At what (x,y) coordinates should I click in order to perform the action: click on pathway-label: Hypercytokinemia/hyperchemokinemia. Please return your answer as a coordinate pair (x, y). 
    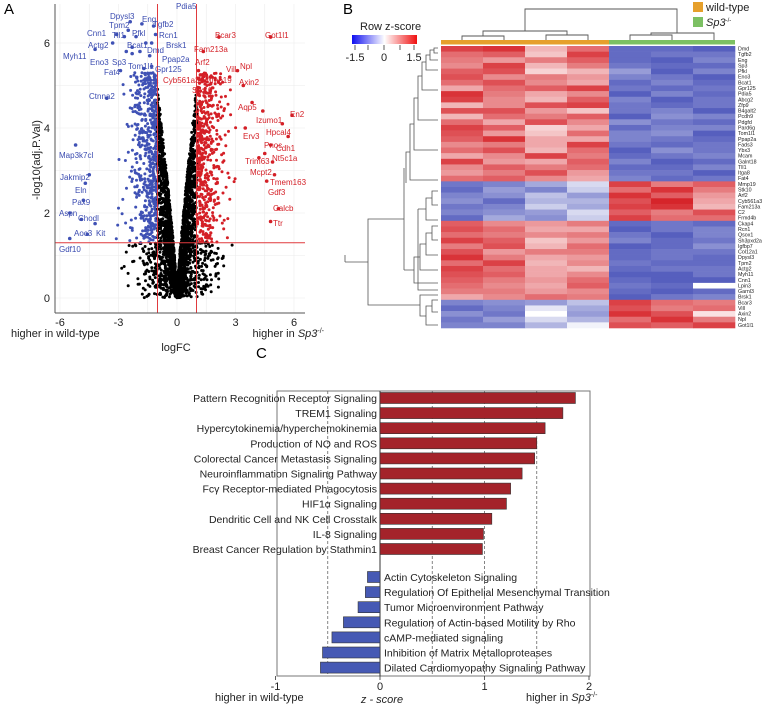
    Looking at the image, I should click on (287, 429).